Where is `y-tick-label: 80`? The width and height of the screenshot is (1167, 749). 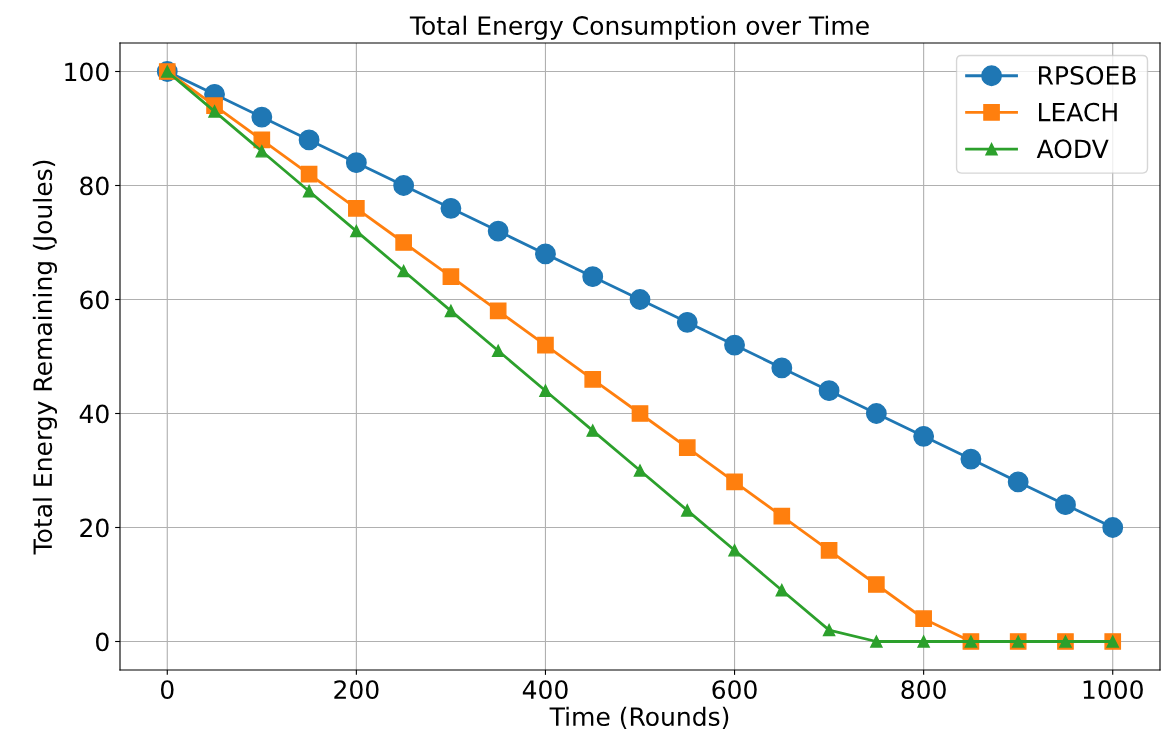 y-tick-label: 80 is located at coordinates (94, 186).